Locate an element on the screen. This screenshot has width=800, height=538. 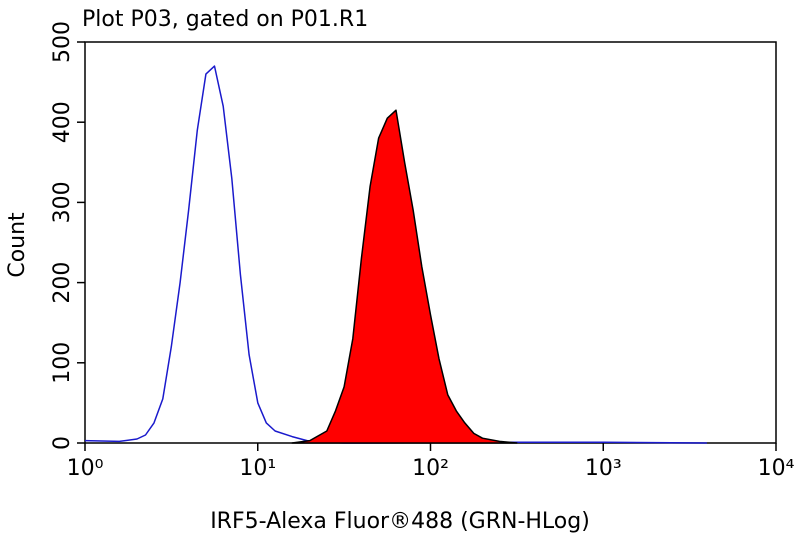
x-tick-label: 10⁰ is located at coordinates (85, 468).